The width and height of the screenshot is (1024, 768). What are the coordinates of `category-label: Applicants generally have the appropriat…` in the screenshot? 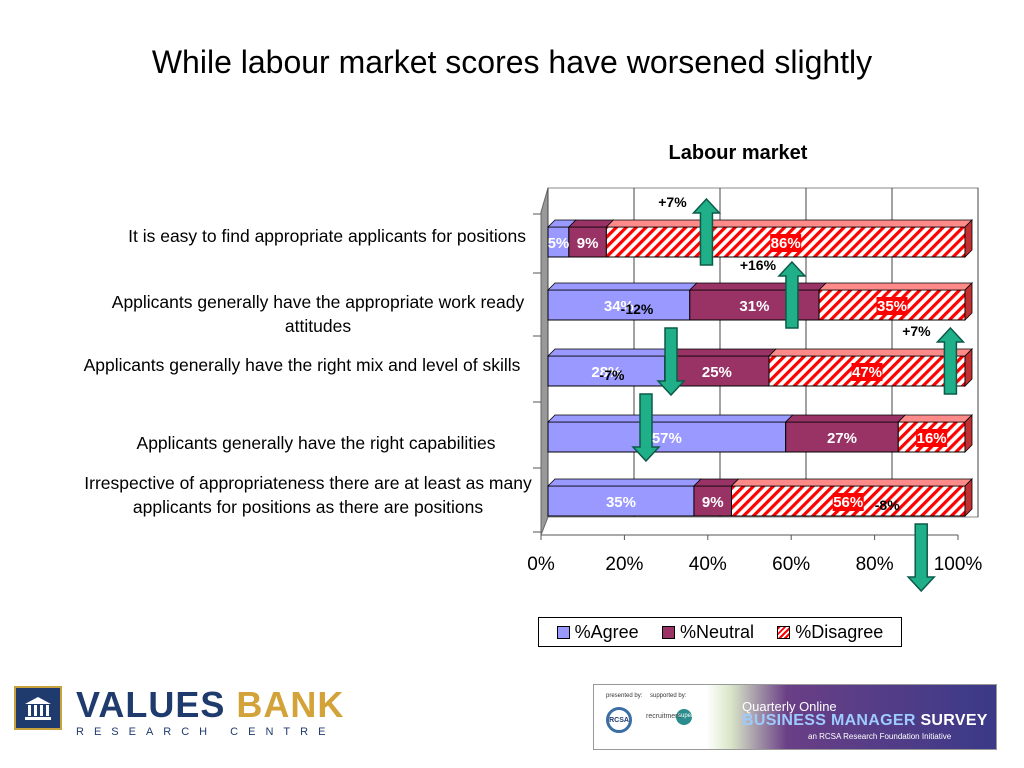 It's located at (318, 314).